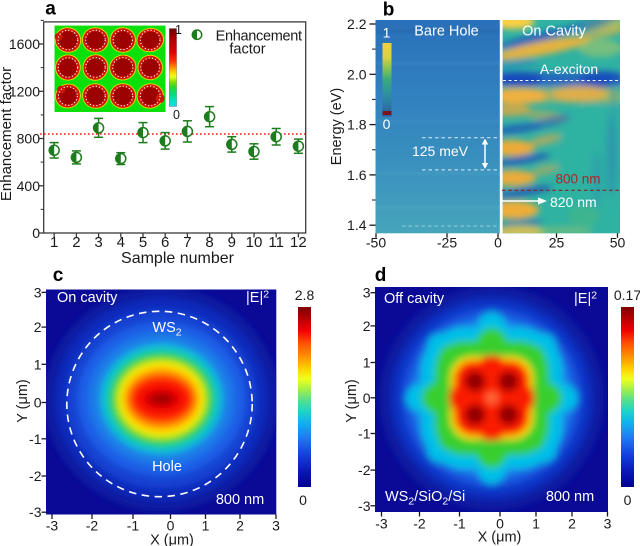 This screenshot has height=546, width=640. Describe the element at coordinates (87, 298) in the screenshot. I see `svg-text: On cavity` at that location.